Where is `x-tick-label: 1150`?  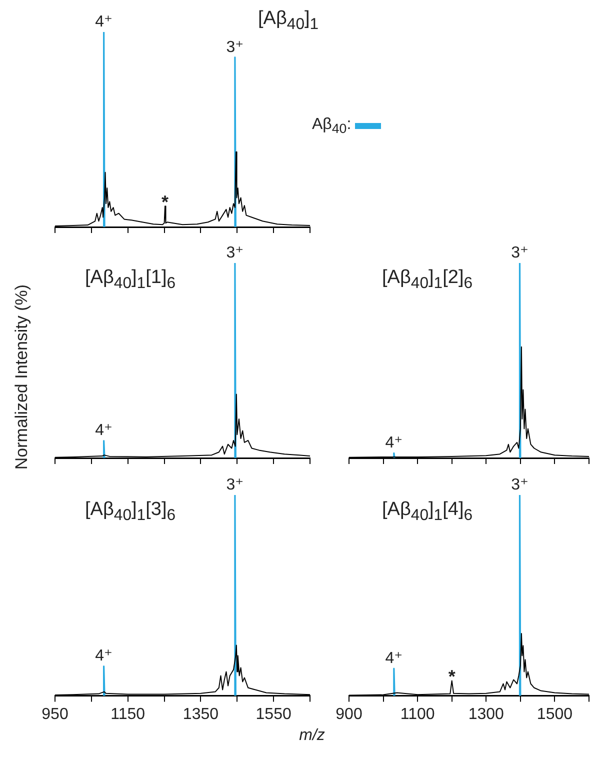
x-tick-label: 1150 is located at coordinates (128, 714).